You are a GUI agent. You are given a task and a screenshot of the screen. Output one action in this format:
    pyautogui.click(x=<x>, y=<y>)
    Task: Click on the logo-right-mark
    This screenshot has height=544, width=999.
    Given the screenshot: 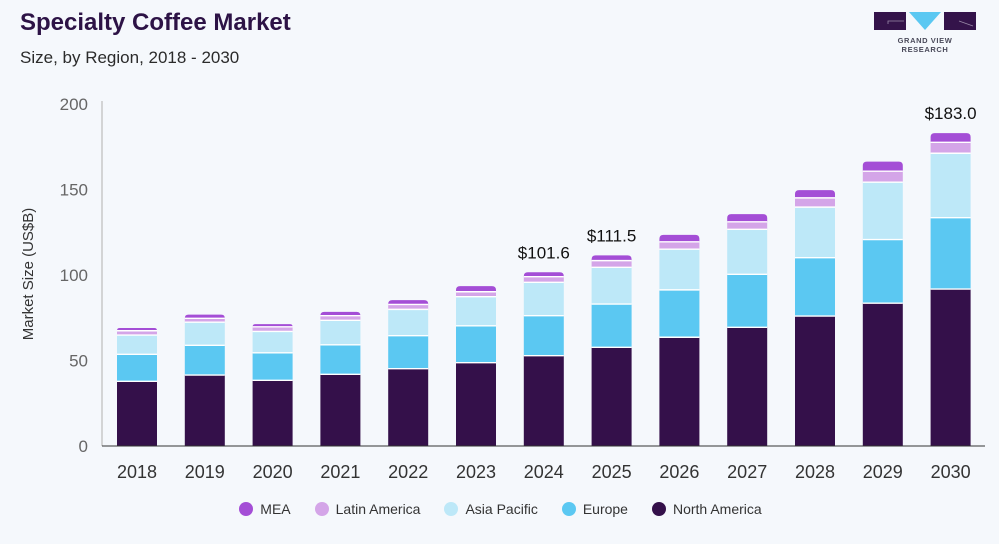 What is the action you would take?
    pyautogui.click(x=966, y=23)
    